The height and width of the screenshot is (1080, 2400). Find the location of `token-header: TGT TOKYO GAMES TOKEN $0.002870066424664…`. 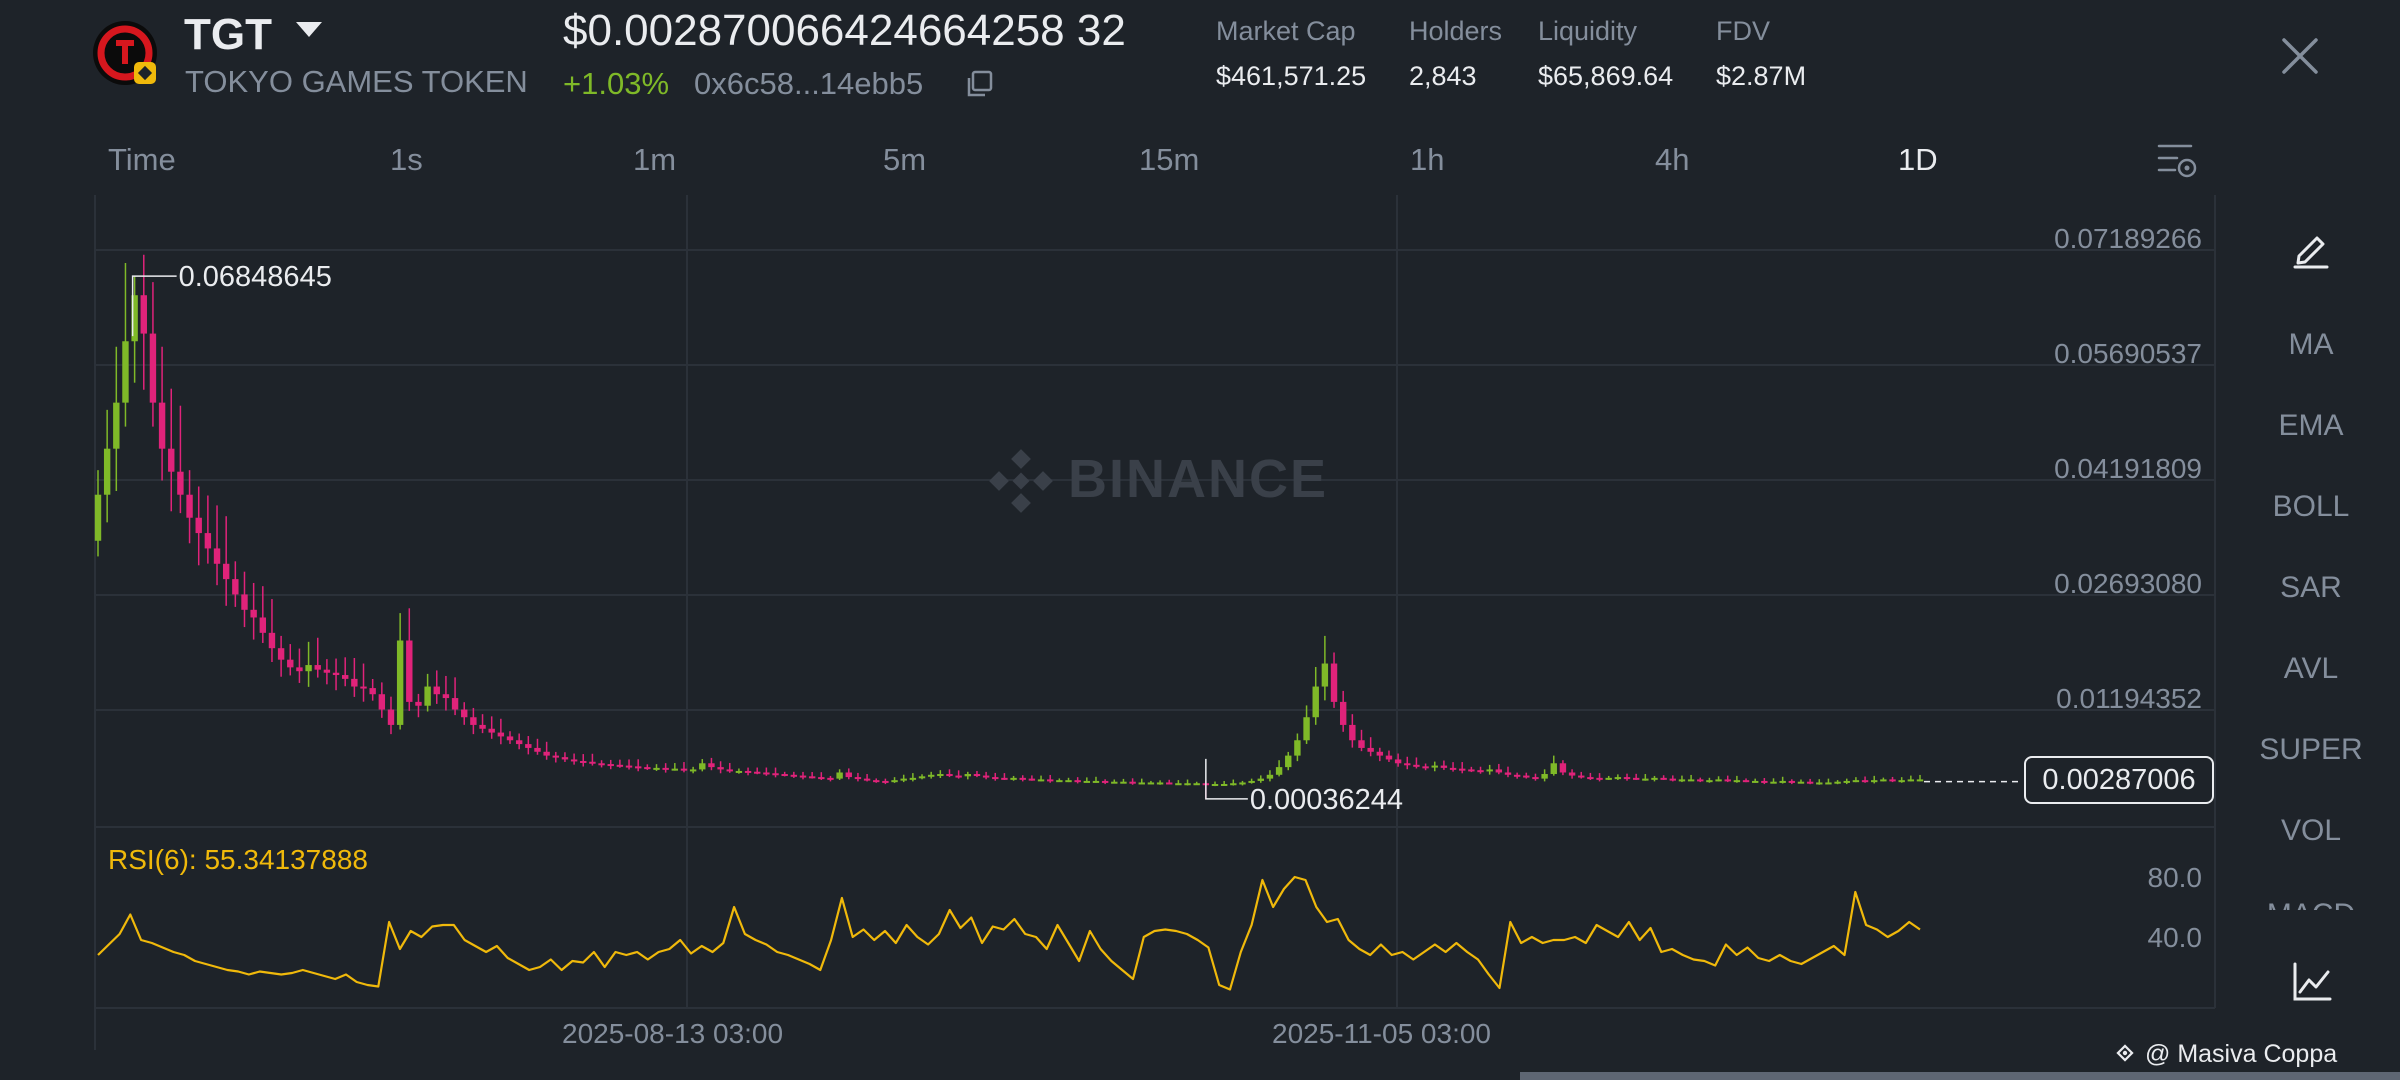

token-header: TGT TOKYO GAMES TOKEN $0.002870066424664… is located at coordinates (1200, 60).